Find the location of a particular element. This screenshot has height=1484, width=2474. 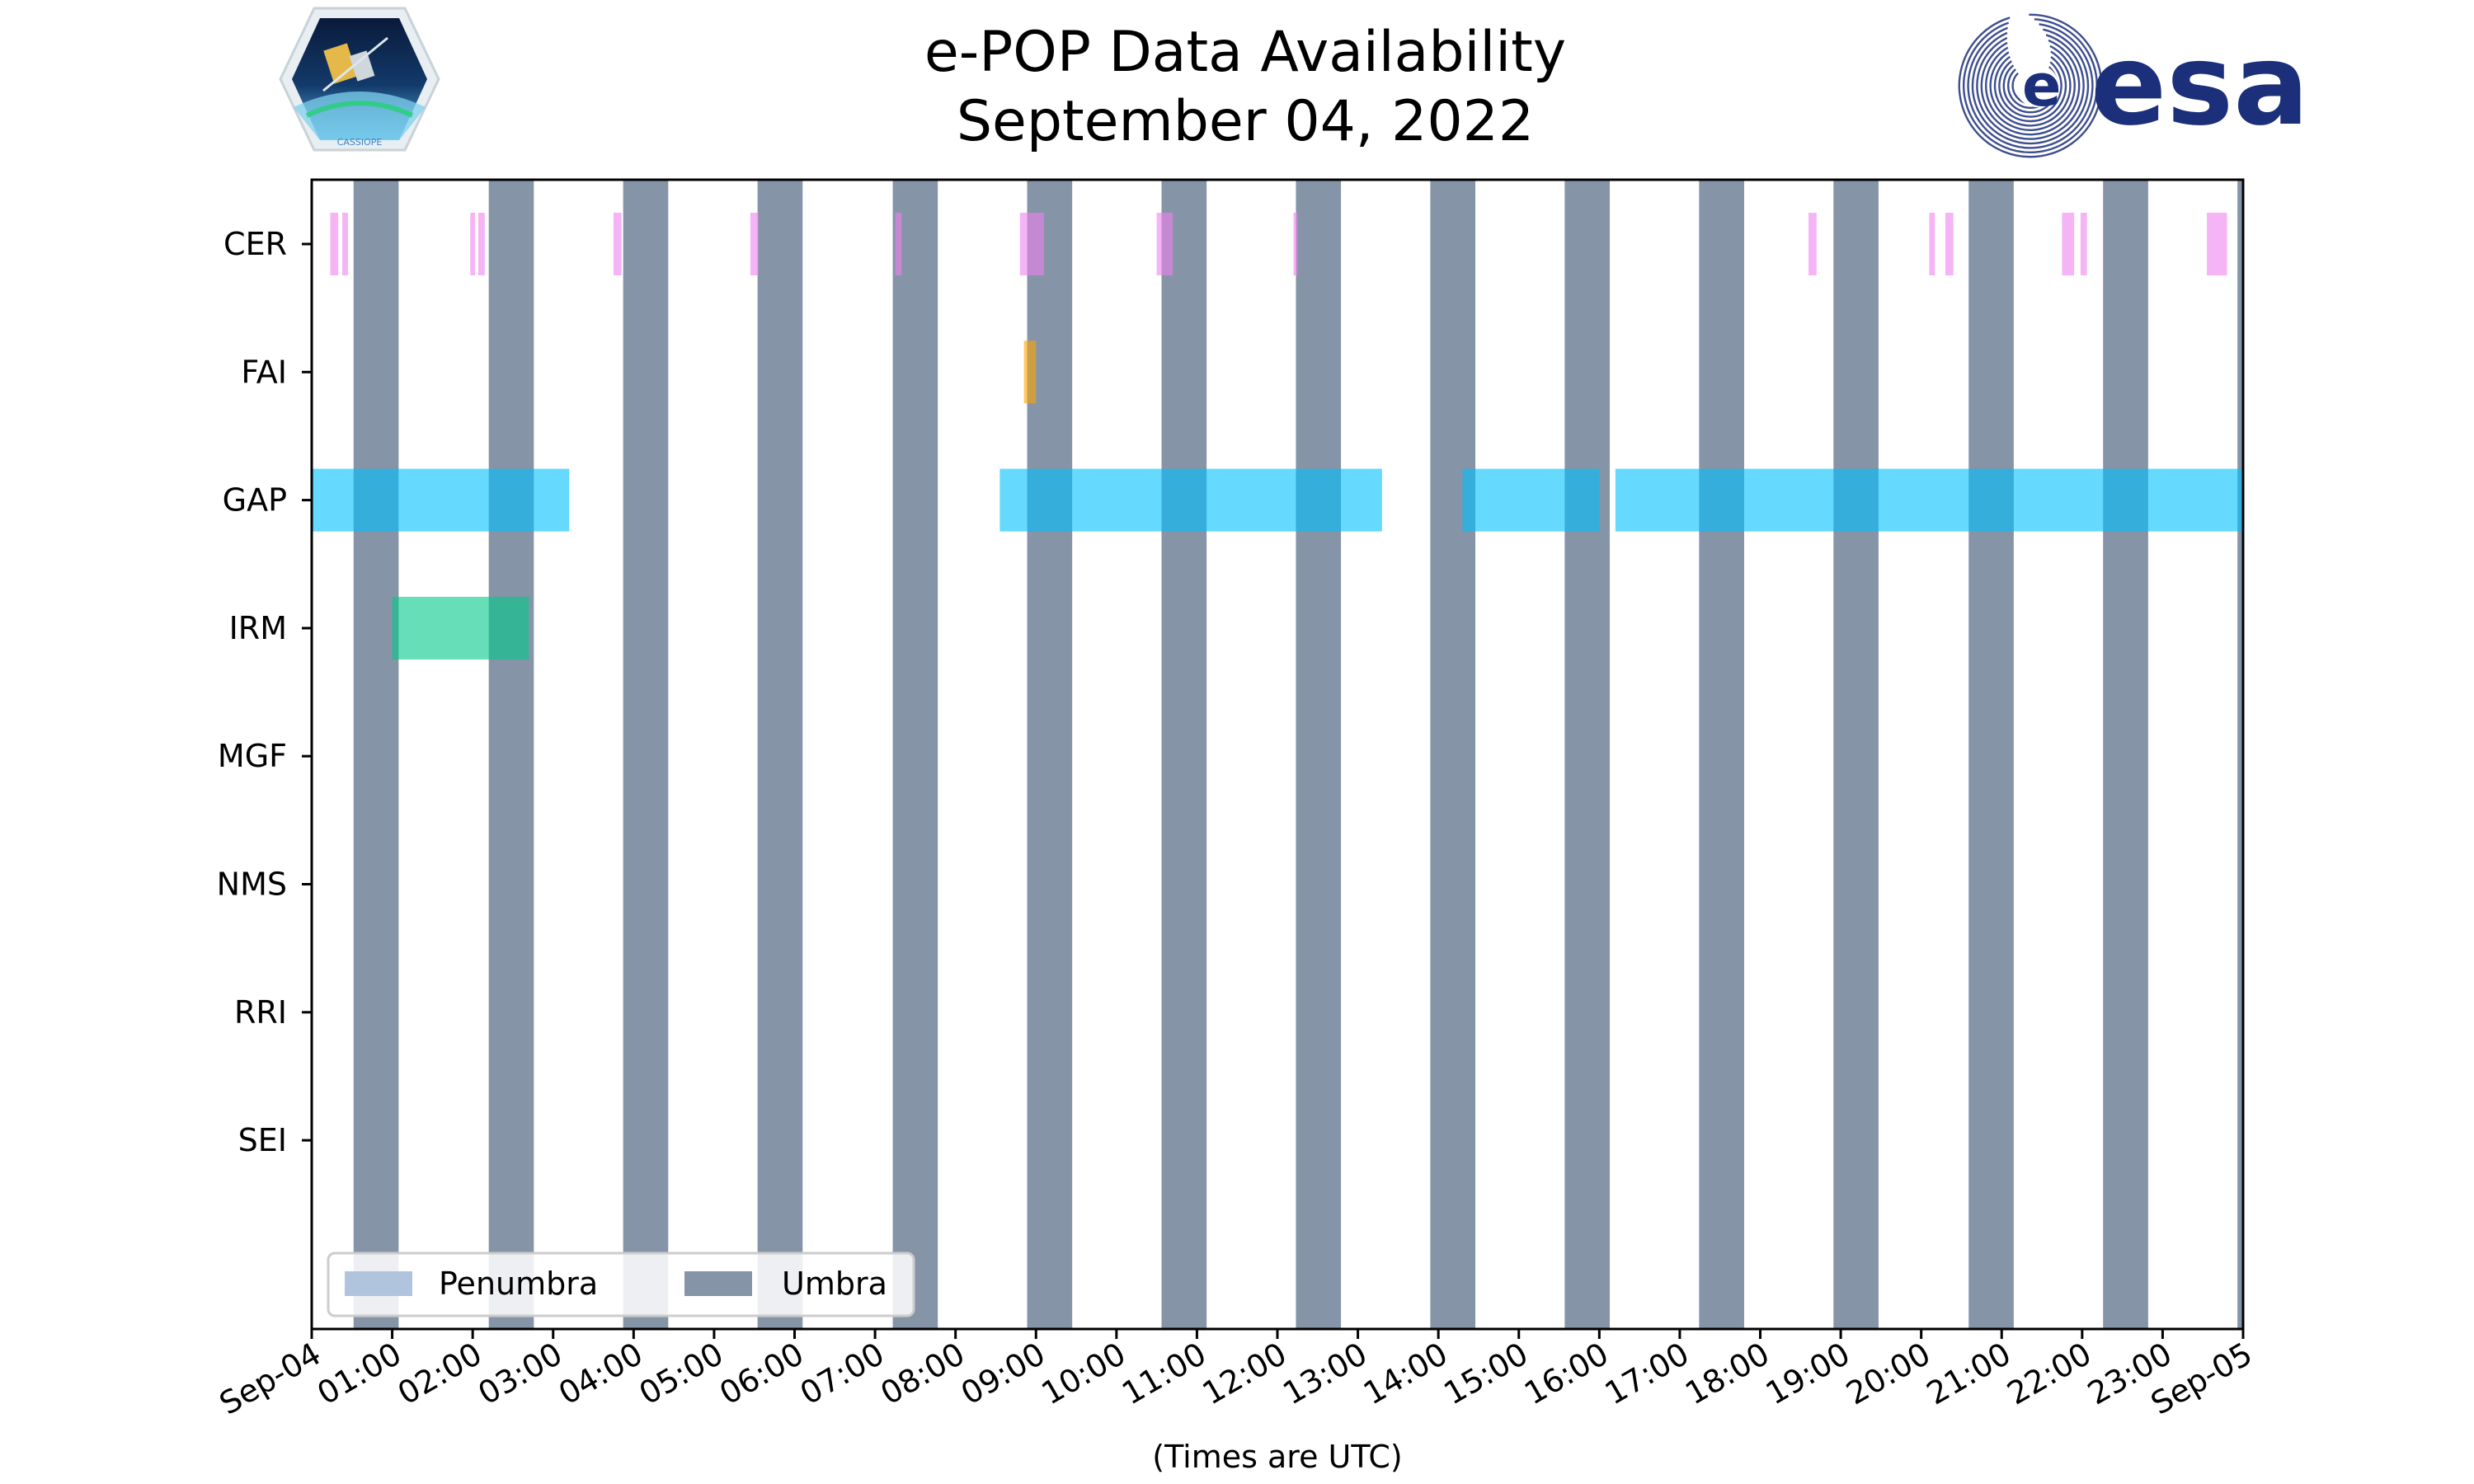

x-tick-label-9: 09:00 is located at coordinates (1003, 1374).